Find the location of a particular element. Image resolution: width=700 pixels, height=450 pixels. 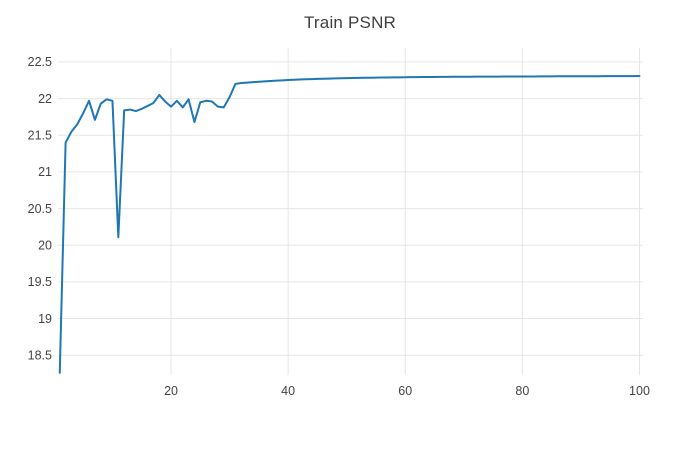

x-tick-label: 100 is located at coordinates (639, 391).